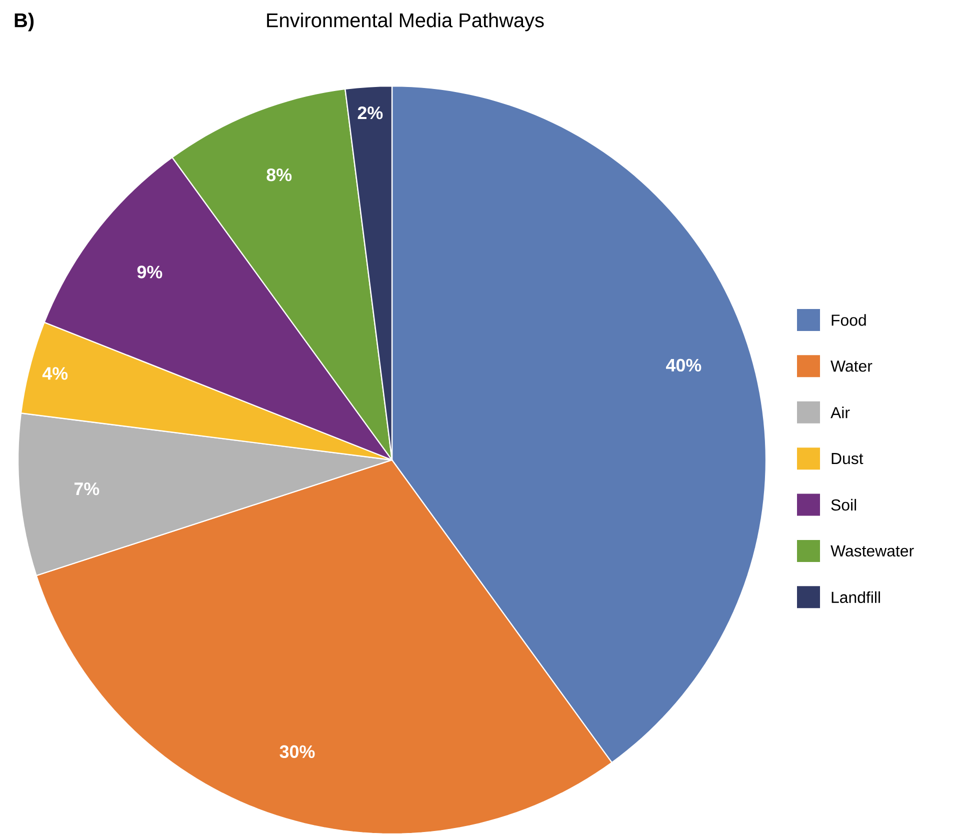 The image size is (980, 836). I want to click on data-label: 7%, so click(87, 489).